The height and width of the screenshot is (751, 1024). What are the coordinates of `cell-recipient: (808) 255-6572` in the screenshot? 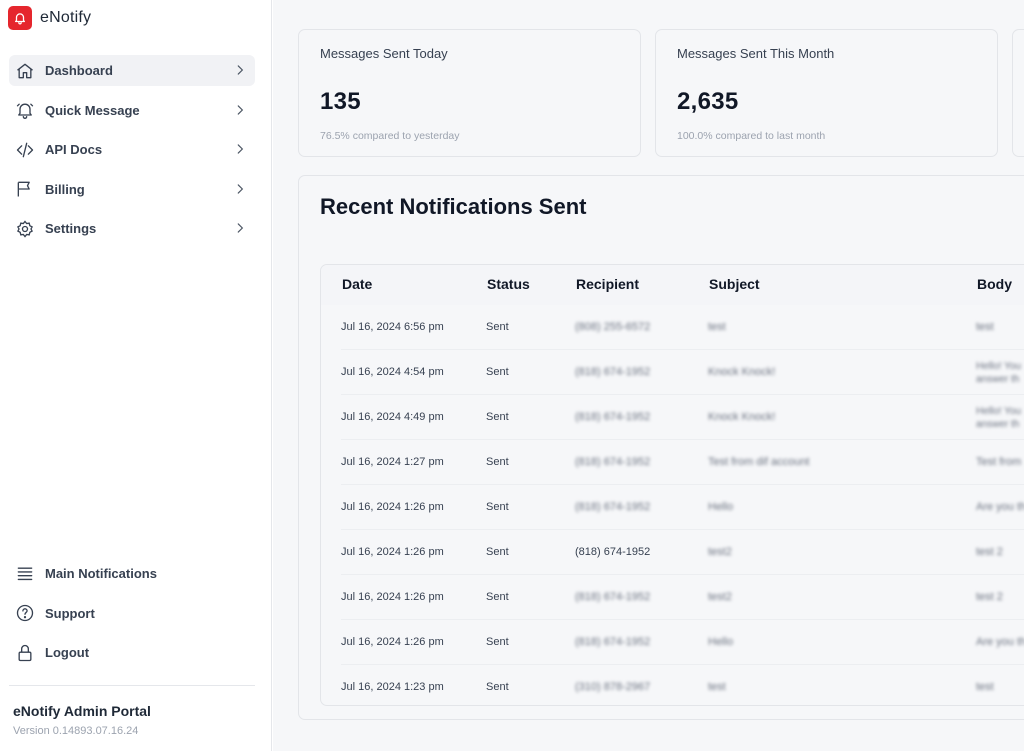 It's located at (613, 327).